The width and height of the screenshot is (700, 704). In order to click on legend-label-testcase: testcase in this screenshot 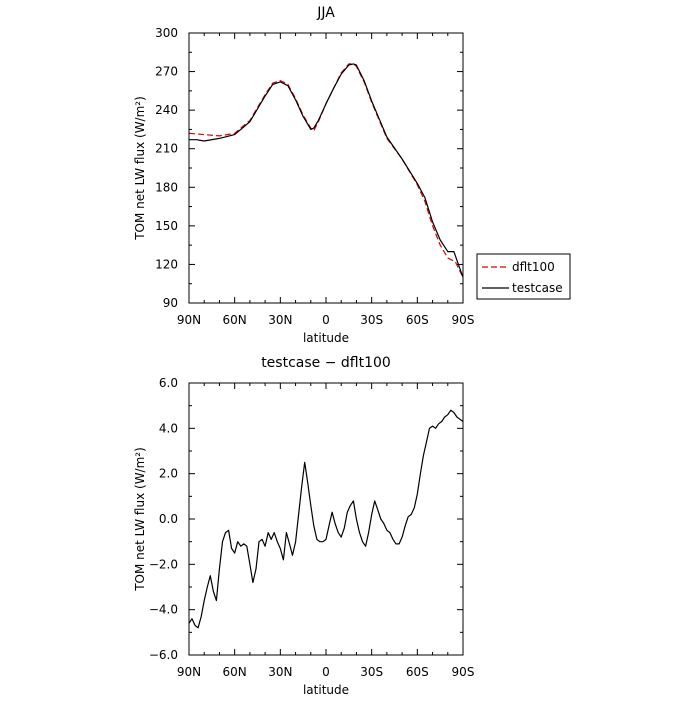, I will do `click(537, 288)`.